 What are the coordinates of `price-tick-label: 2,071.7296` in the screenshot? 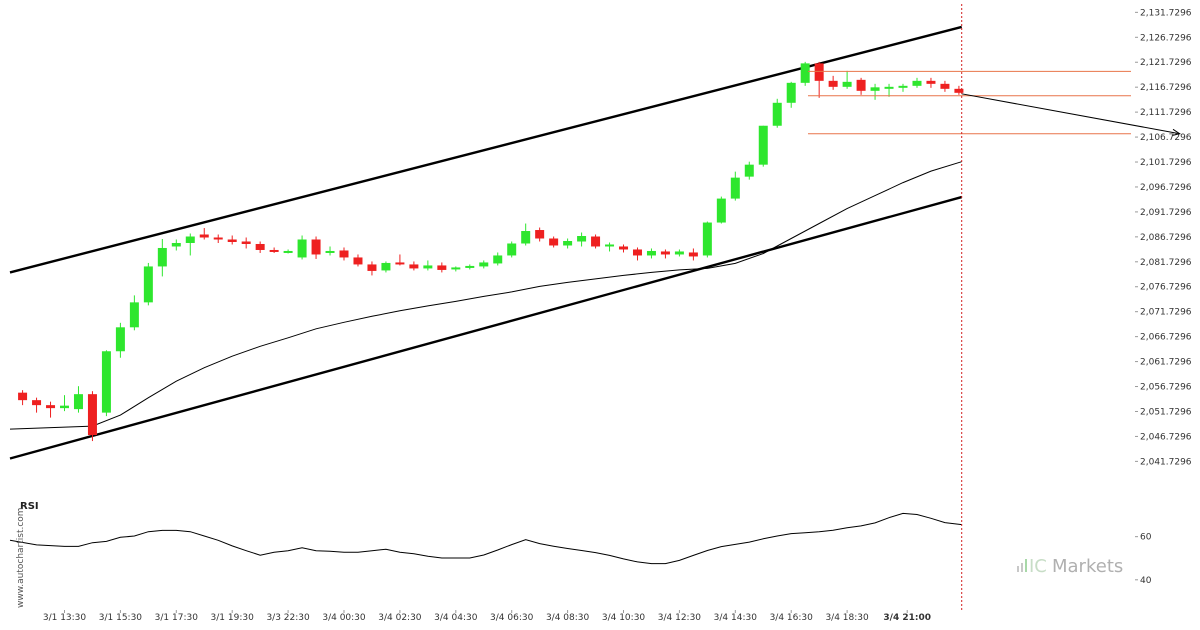 It's located at (1166, 313).